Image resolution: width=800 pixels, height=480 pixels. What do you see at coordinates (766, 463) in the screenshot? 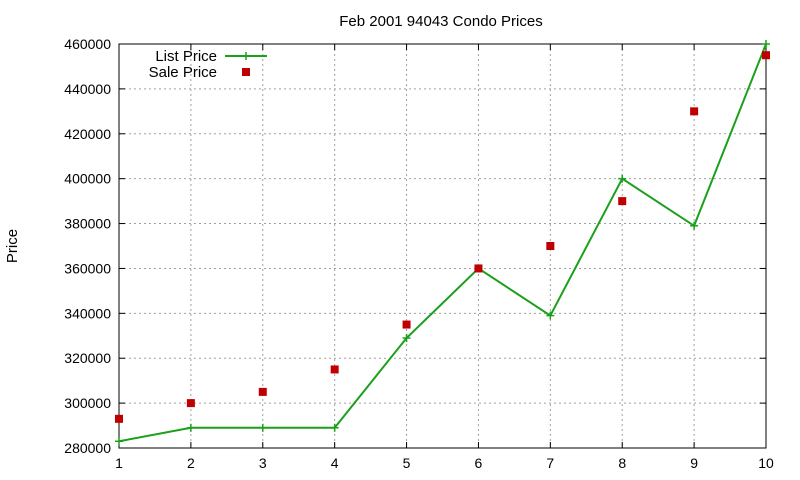
I see `x-tick-label: 10` at bounding box center [766, 463].